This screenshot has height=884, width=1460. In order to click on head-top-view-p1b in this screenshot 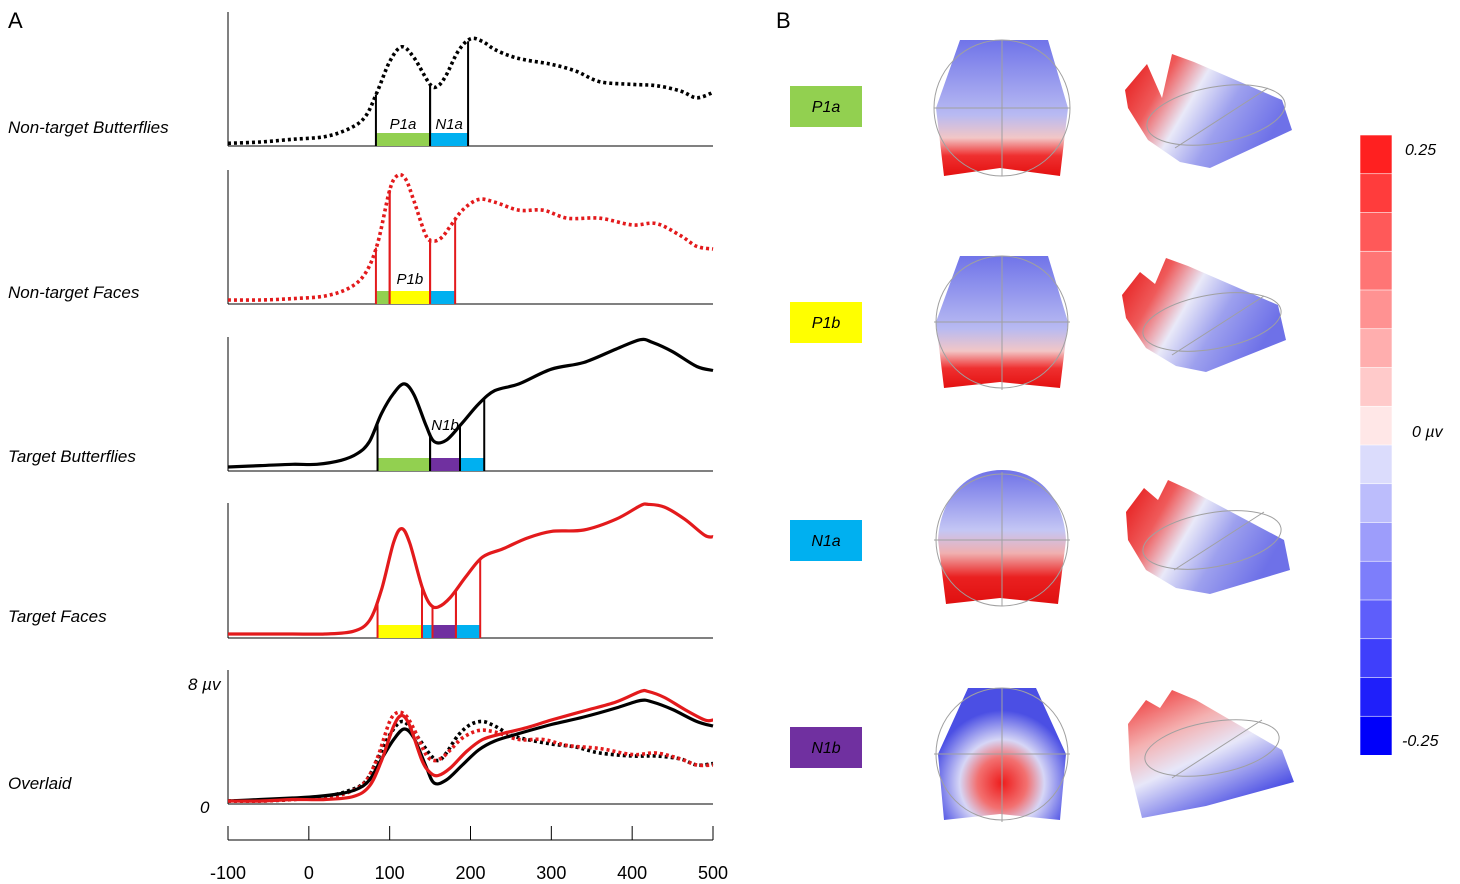, I will do `click(1002, 322)`.